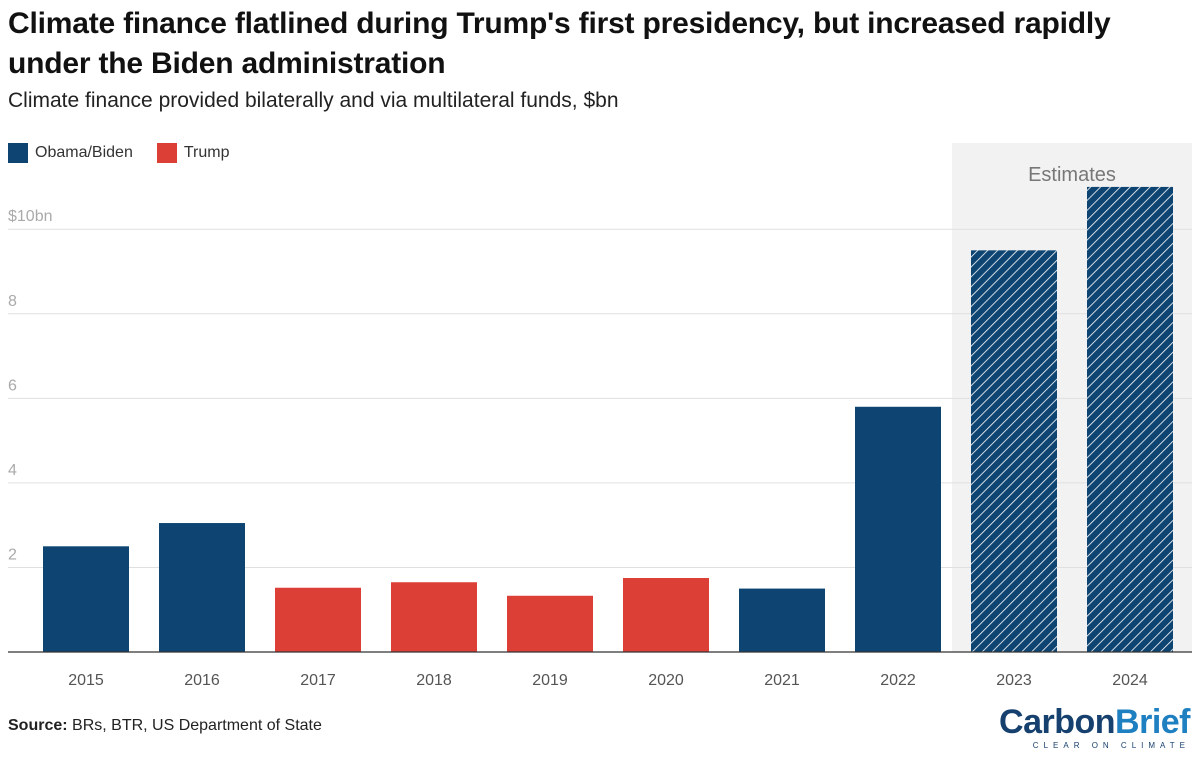  What do you see at coordinates (202, 680) in the screenshot?
I see `x-tick-label: 2016` at bounding box center [202, 680].